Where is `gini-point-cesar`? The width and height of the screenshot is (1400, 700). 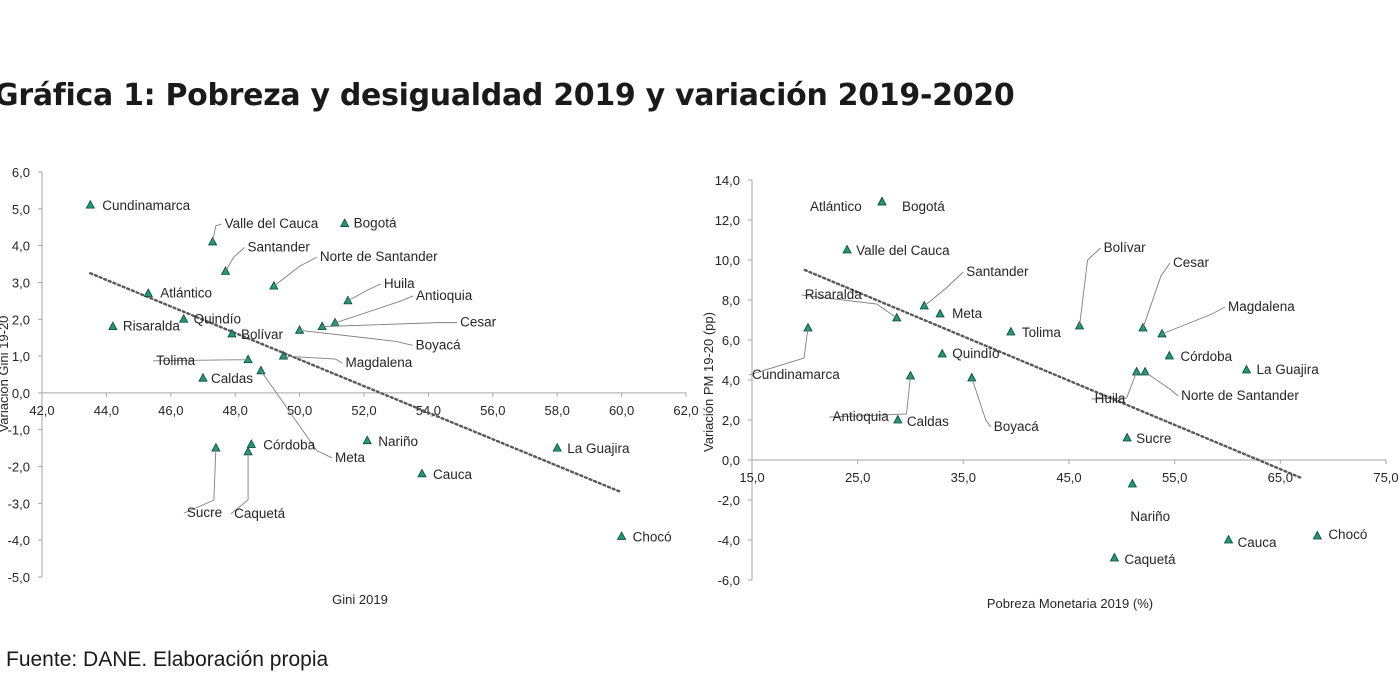 gini-point-cesar is located at coordinates (322, 326).